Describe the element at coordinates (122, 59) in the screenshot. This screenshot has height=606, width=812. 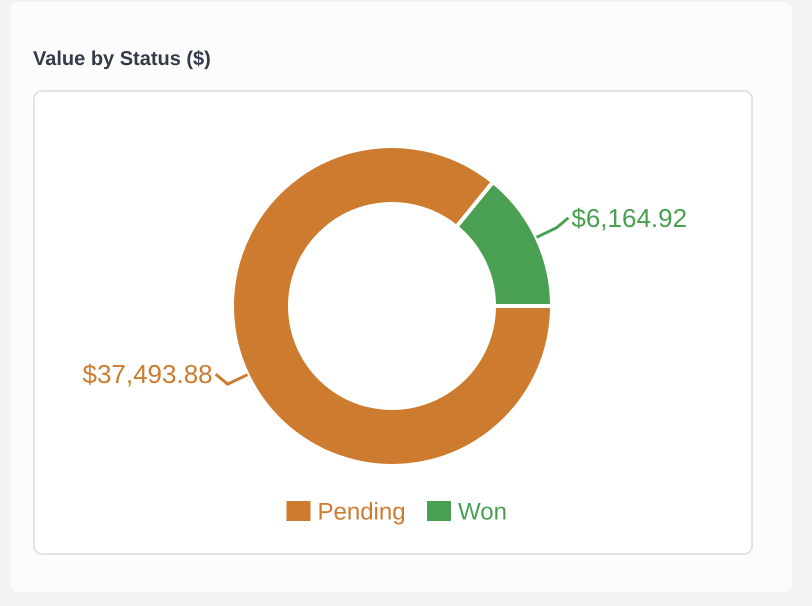
I see `chart-title: Value by Status ($)` at that location.